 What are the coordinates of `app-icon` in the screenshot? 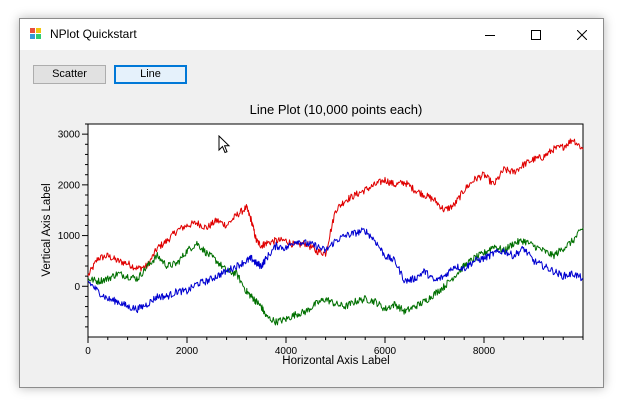 It's located at (36, 34).